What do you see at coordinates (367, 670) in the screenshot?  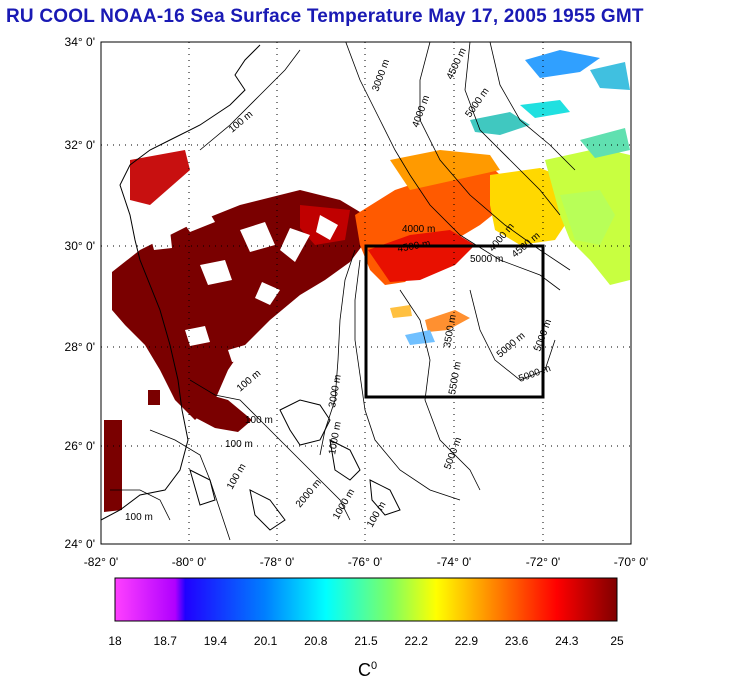 I see `colorbar-unit: C0` at bounding box center [367, 670].